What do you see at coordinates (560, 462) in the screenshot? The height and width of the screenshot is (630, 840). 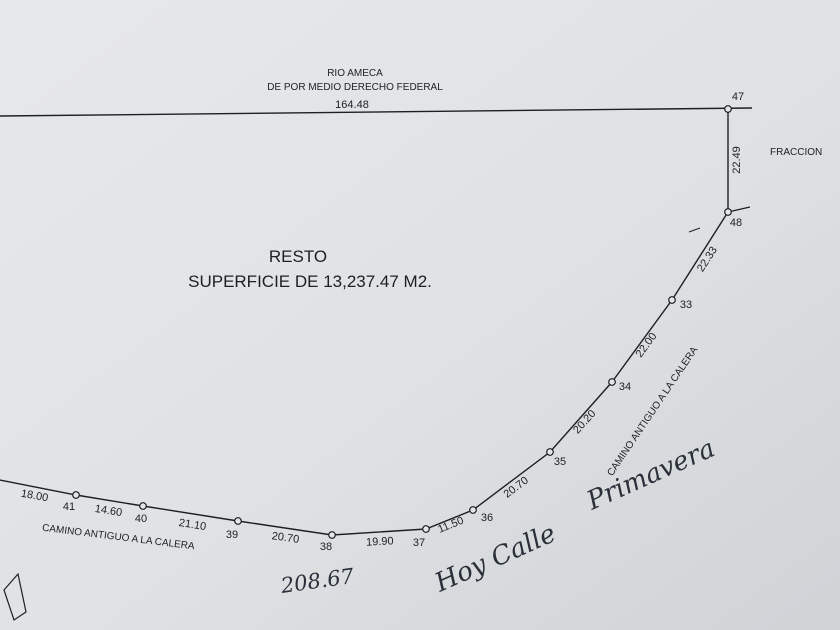 I see `vertex-label-35: 35` at bounding box center [560, 462].